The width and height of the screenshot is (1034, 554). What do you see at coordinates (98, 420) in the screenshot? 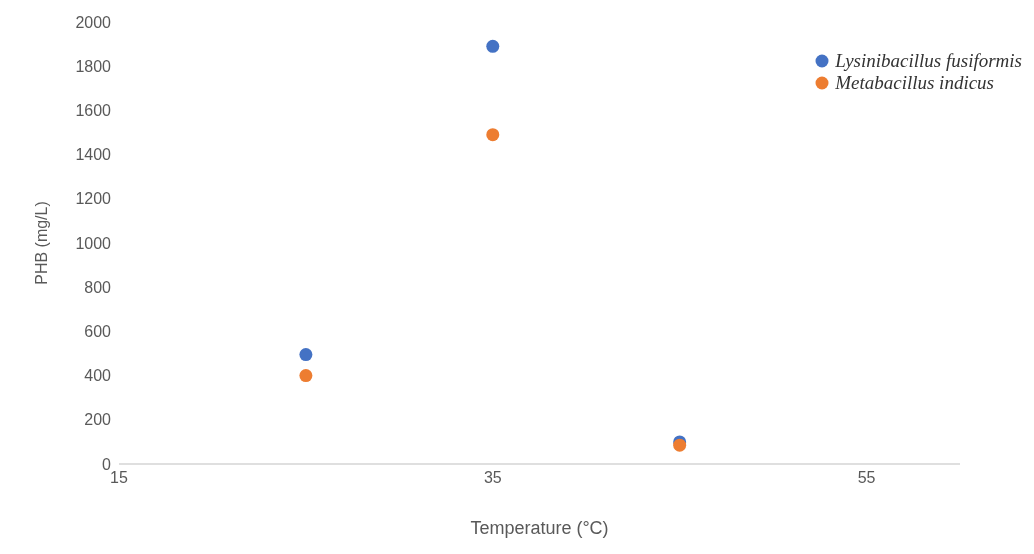
I see `y-tick-label: 200` at bounding box center [98, 420].